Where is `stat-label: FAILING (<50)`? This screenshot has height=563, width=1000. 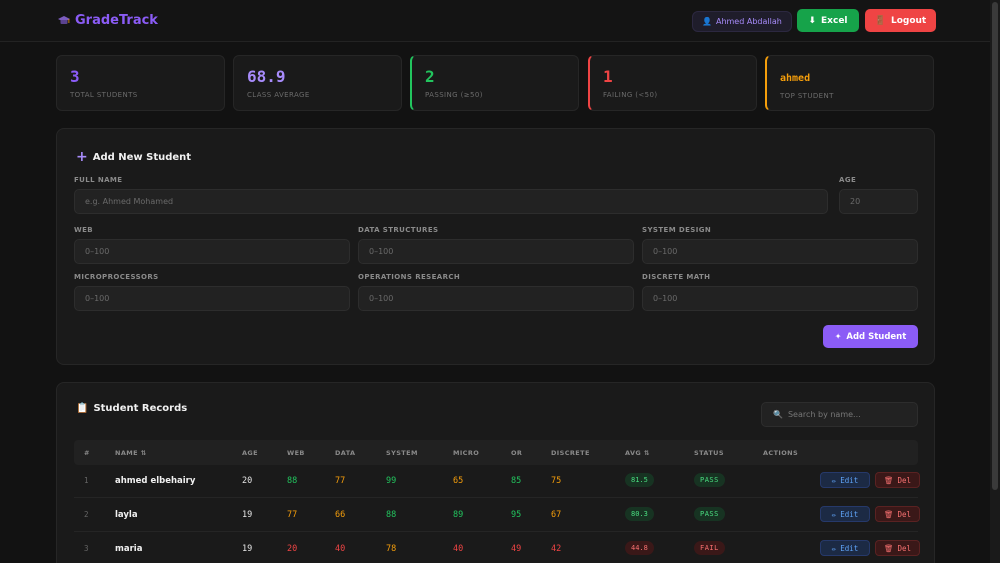
stat-label: FAILING (<50) is located at coordinates (630, 95).